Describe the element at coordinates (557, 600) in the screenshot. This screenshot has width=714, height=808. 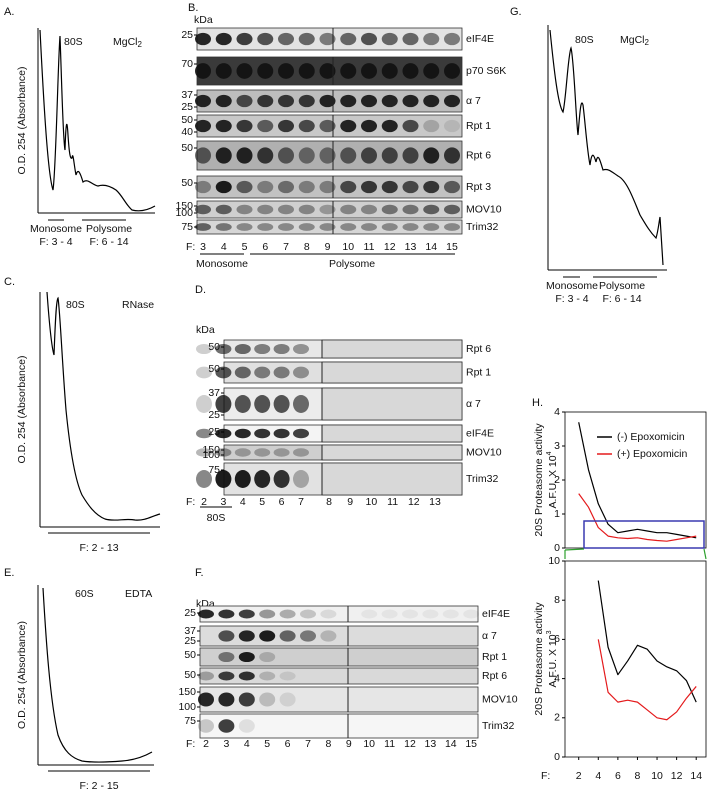
I see `y-tick-label: 8` at that location.